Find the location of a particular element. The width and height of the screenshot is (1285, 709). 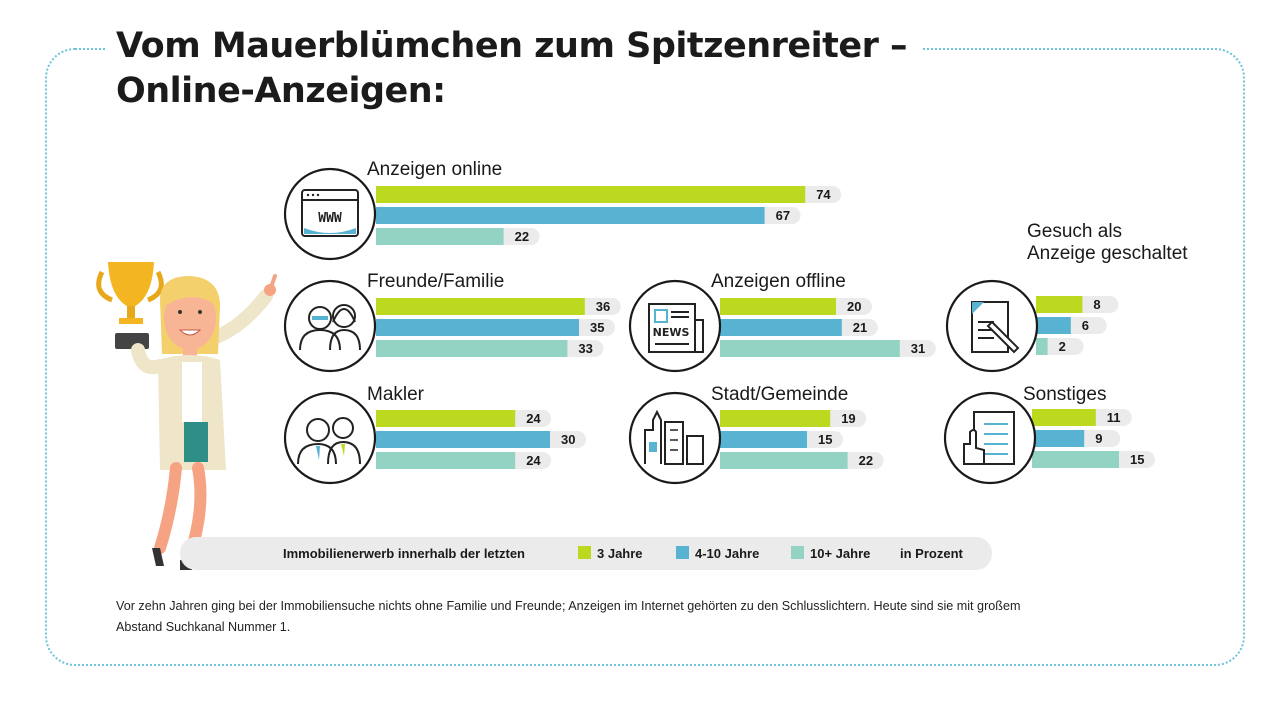

value-label: 19 is located at coordinates (848, 418).